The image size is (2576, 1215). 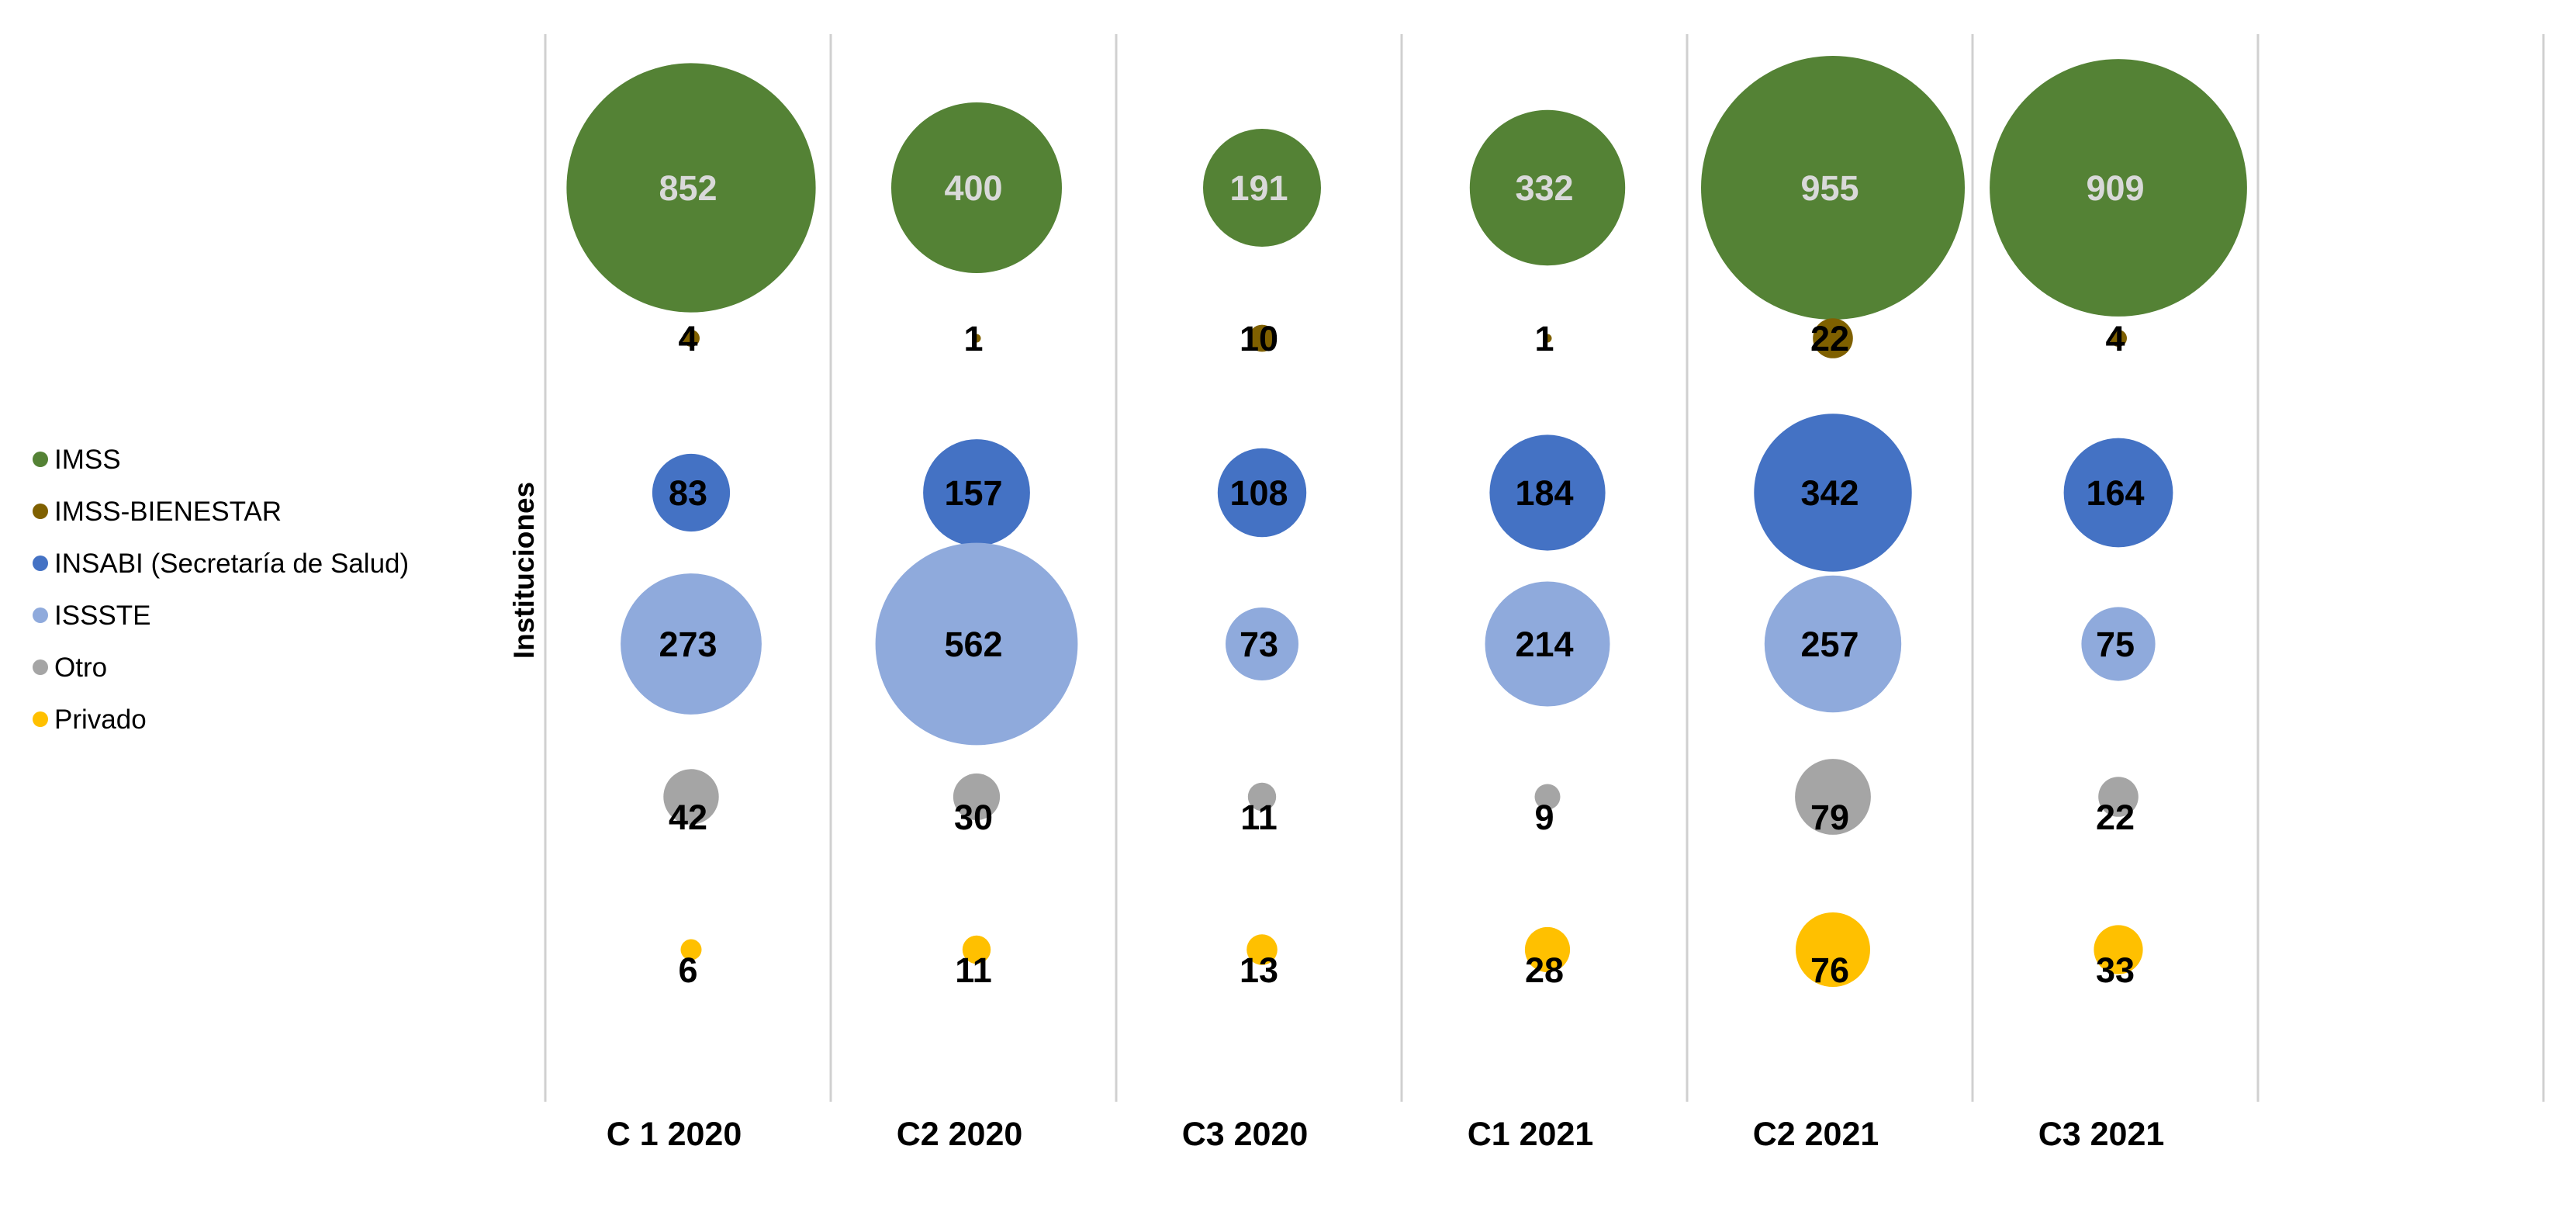 What do you see at coordinates (1829, 338) in the screenshot?
I see `data-label-imss-bienestar-c2-2021: 22` at bounding box center [1829, 338].